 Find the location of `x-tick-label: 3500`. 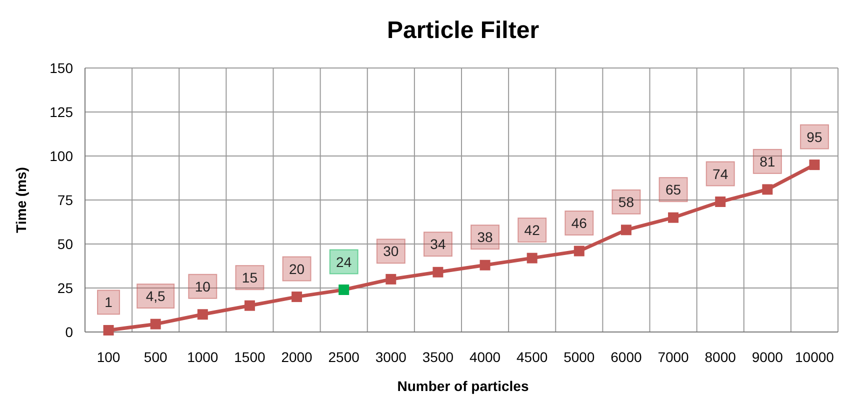

x-tick-label: 3500 is located at coordinates (438, 357).